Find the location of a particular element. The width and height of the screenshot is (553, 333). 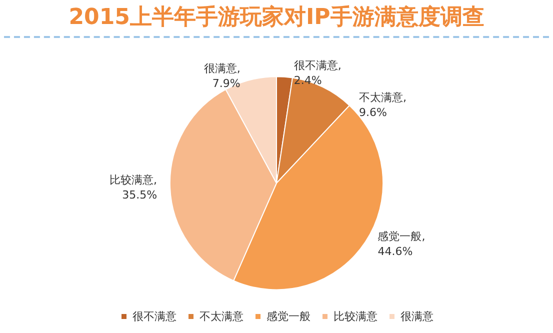

legend-label: 不太满意 is located at coordinates (222, 316).